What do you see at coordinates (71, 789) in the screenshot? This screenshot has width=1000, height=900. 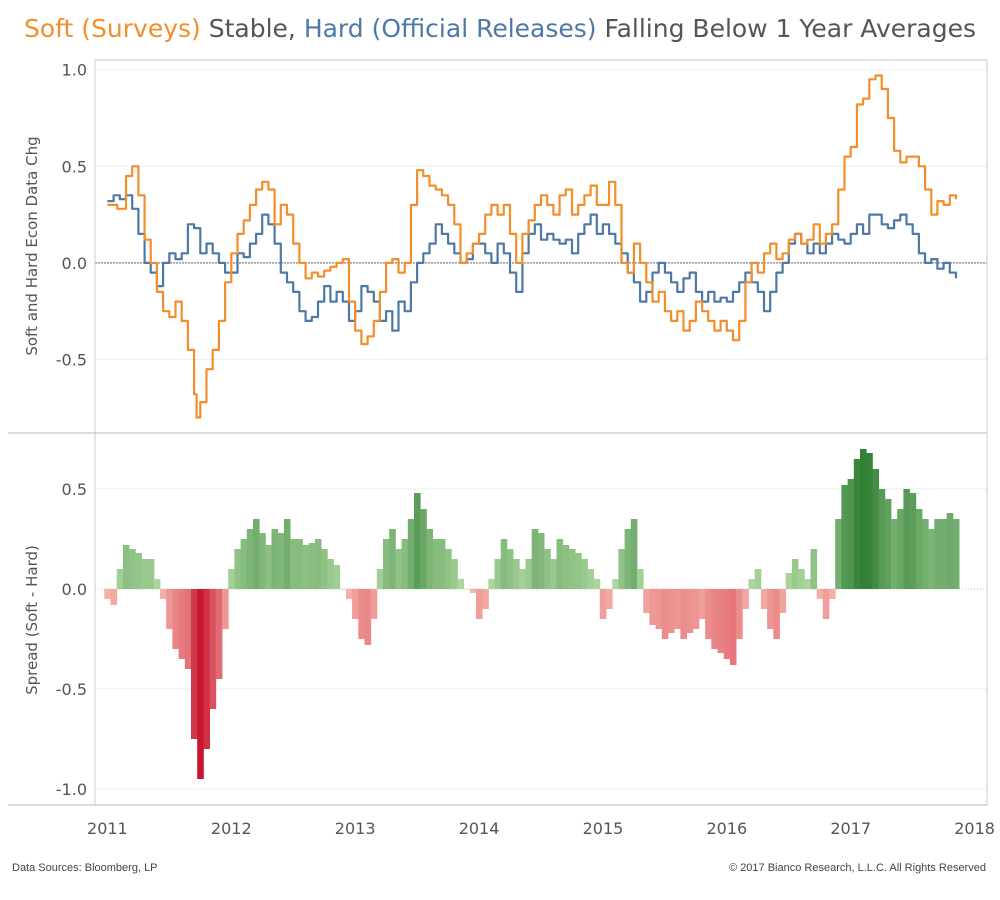 I see `bottom-y-tick-label: -1.0` at bounding box center [71, 789].